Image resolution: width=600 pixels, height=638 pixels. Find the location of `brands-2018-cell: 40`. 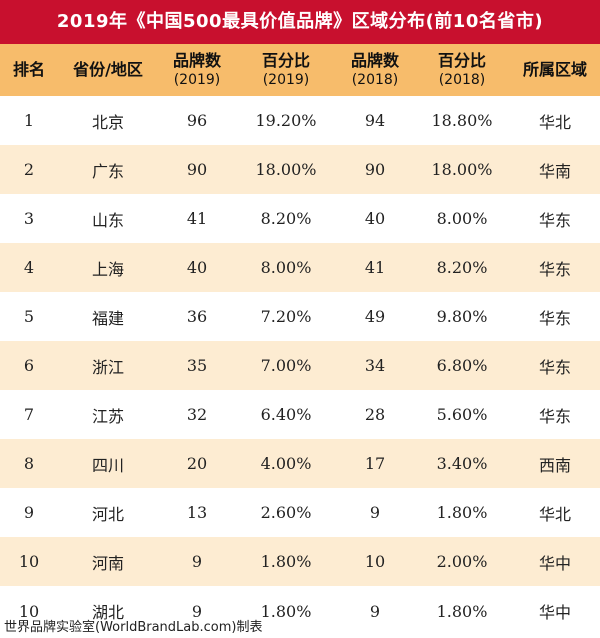

brands-2018-cell: 40 is located at coordinates (375, 218).